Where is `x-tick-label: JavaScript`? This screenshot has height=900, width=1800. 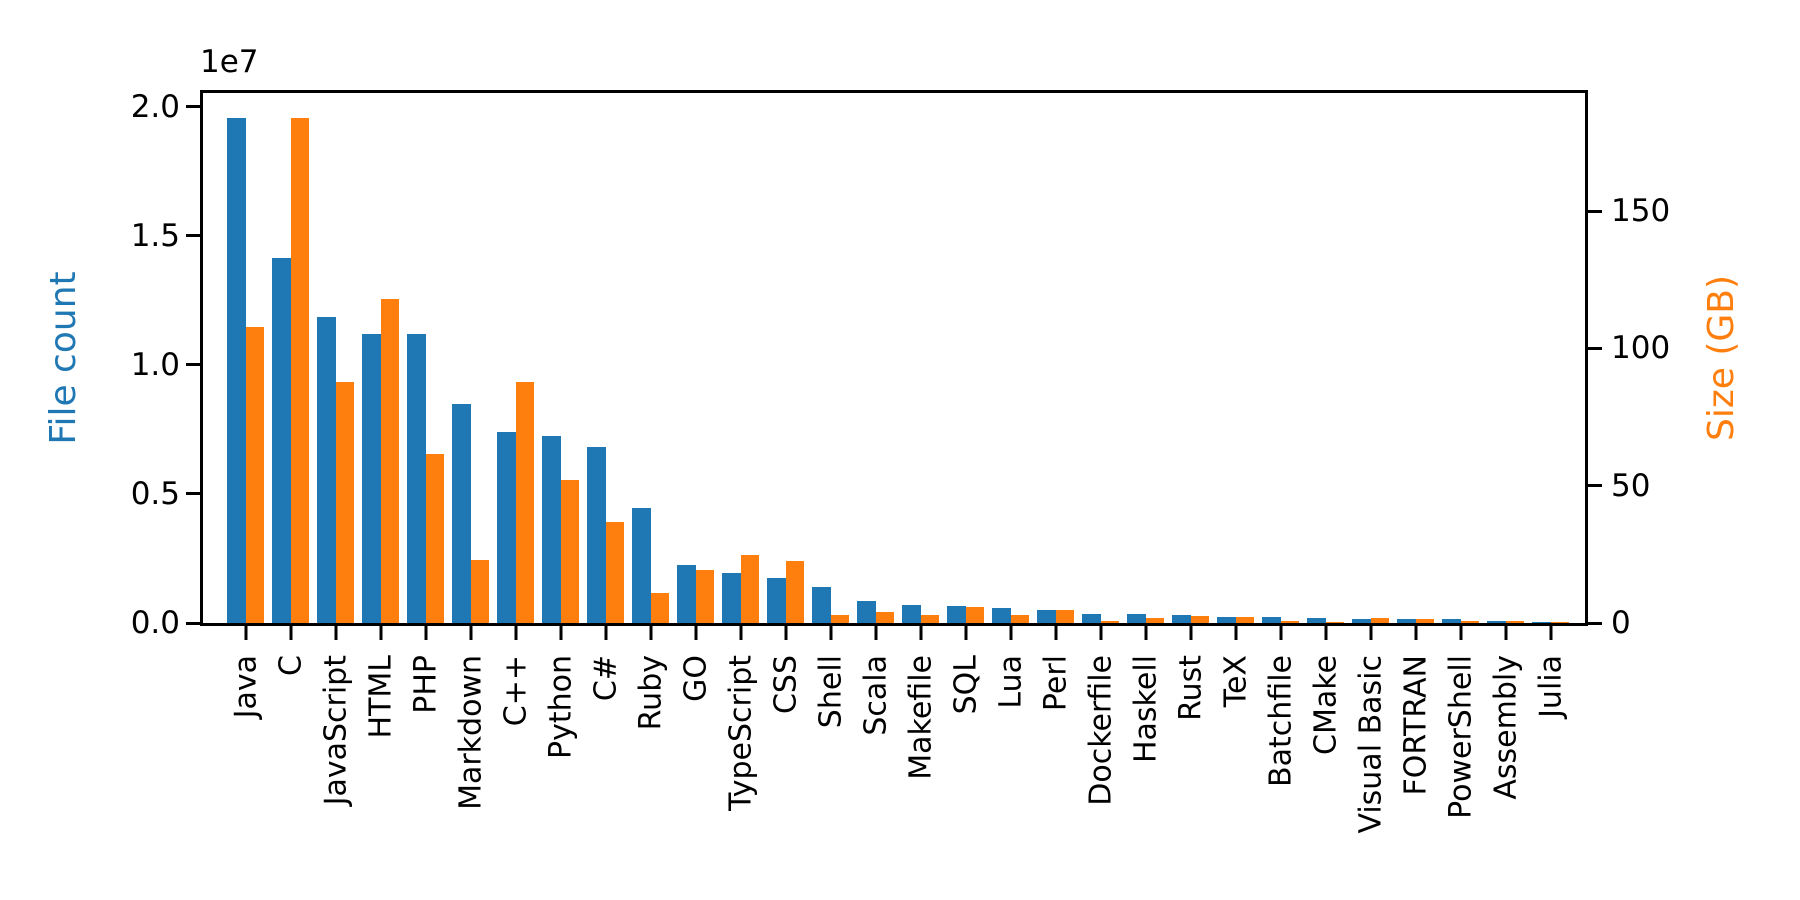
x-tick-label: JavaScript is located at coordinates (335, 730).